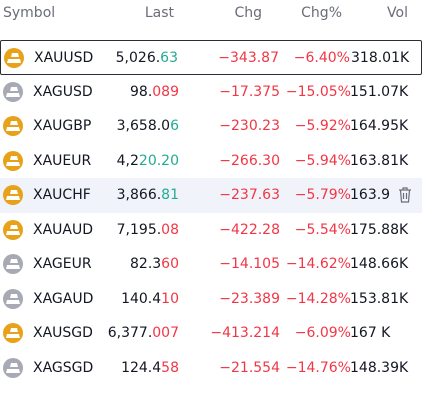 The width and height of the screenshot is (422, 412). Describe the element at coordinates (249, 264) in the screenshot. I see `change-value: −14.105` at that location.